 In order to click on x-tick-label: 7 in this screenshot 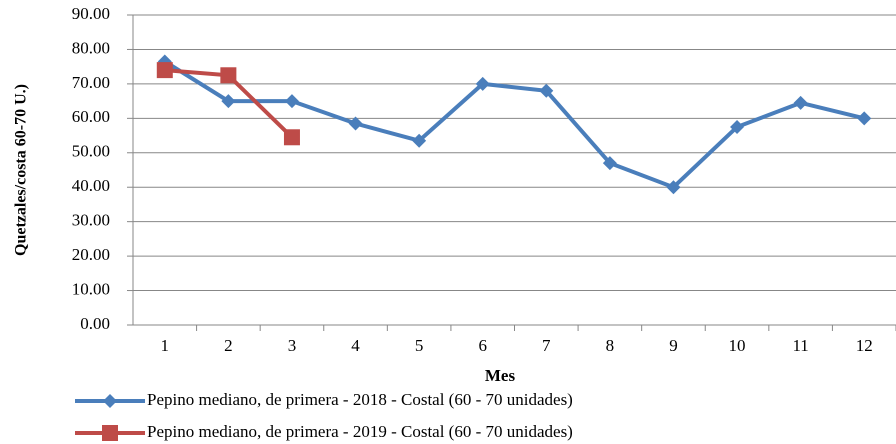, I will do `click(546, 345)`.